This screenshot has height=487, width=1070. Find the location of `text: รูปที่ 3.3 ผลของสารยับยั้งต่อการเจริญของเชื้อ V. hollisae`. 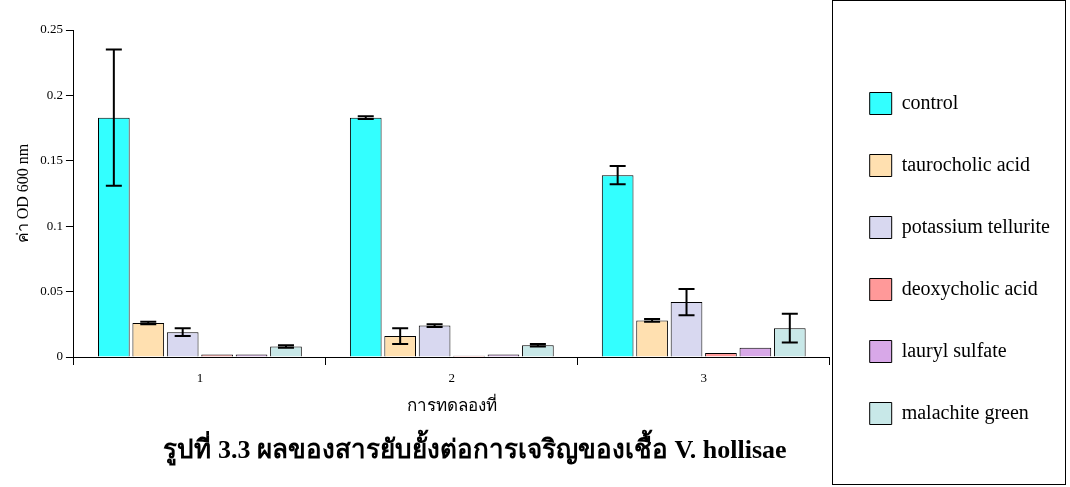

text: รูปที่ 3.3 ผลของสารยับยั้งต่อการเจริญของเชื้อ V. hollisae is located at coordinates (475, 448).